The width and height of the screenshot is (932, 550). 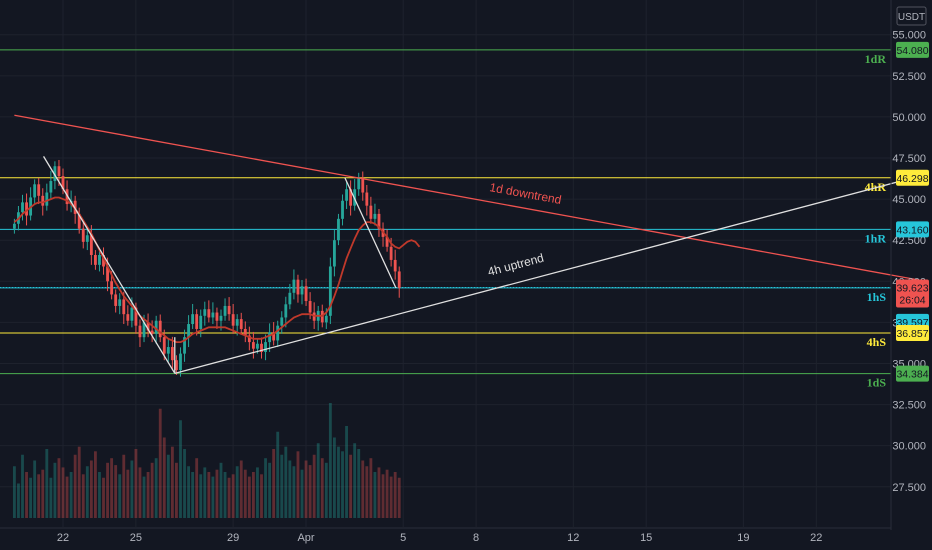 I want to click on x-tick-label: 12, so click(x=573, y=538).